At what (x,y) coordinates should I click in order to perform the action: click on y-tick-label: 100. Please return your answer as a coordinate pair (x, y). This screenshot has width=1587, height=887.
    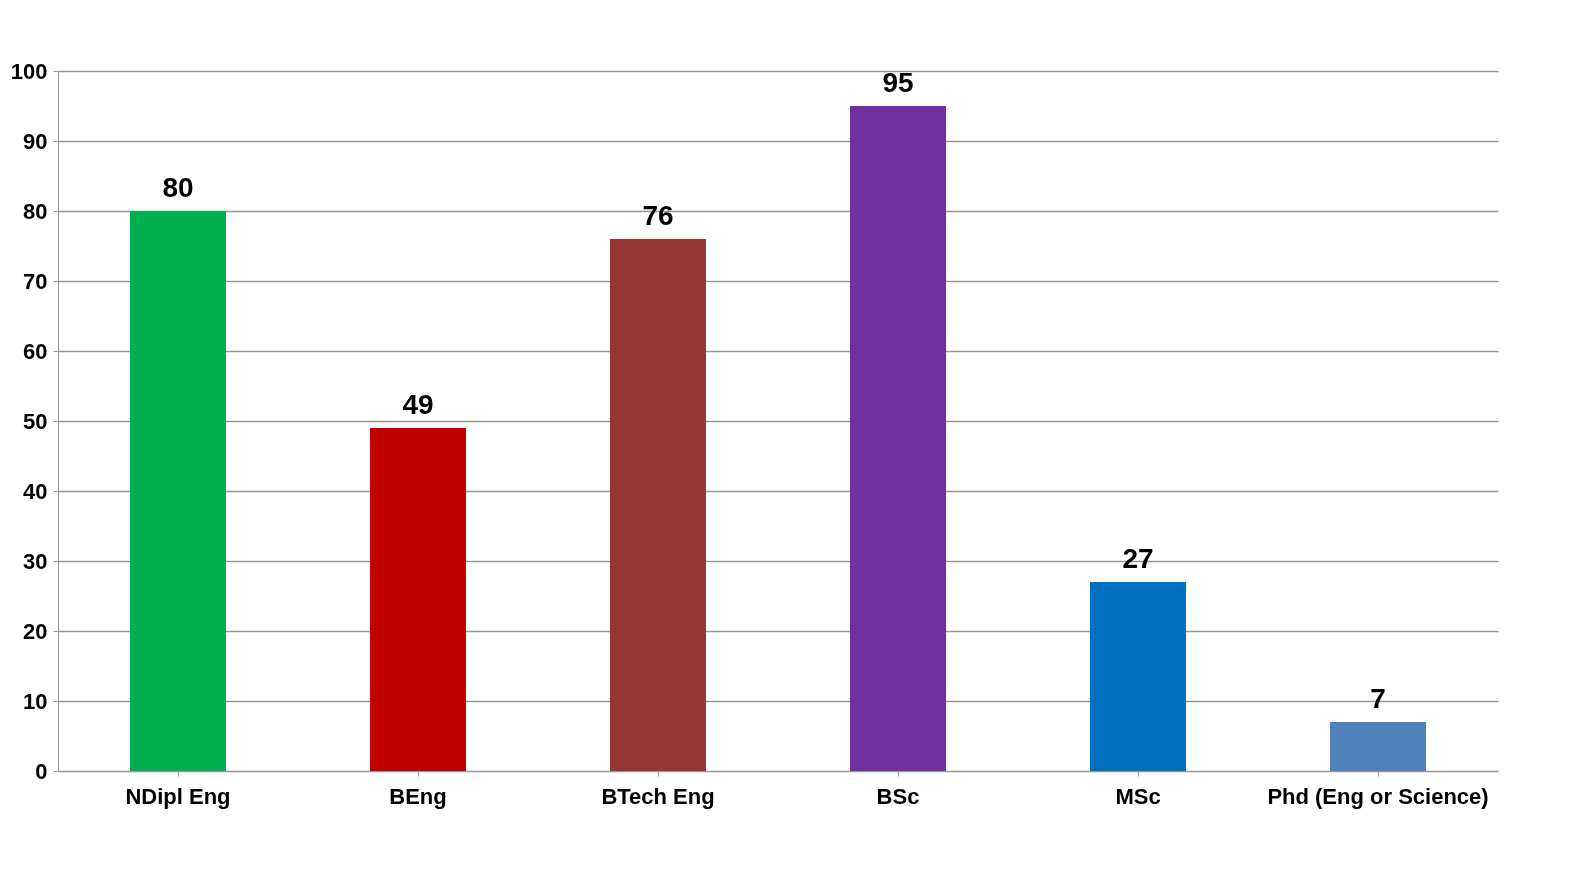
    Looking at the image, I should click on (29, 71).